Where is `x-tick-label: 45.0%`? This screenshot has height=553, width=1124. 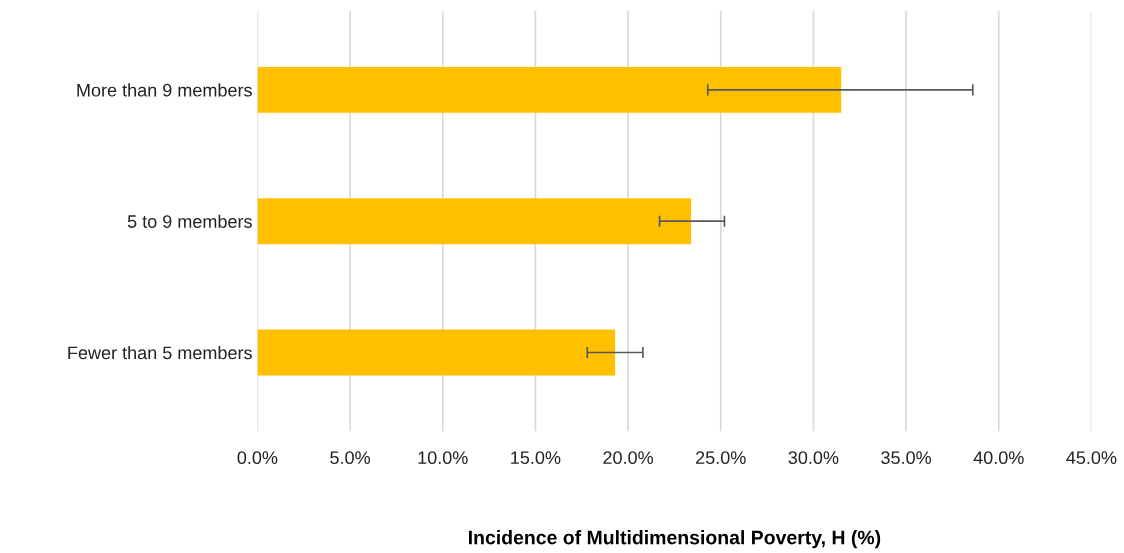
x-tick-label: 45.0% is located at coordinates (1091, 458).